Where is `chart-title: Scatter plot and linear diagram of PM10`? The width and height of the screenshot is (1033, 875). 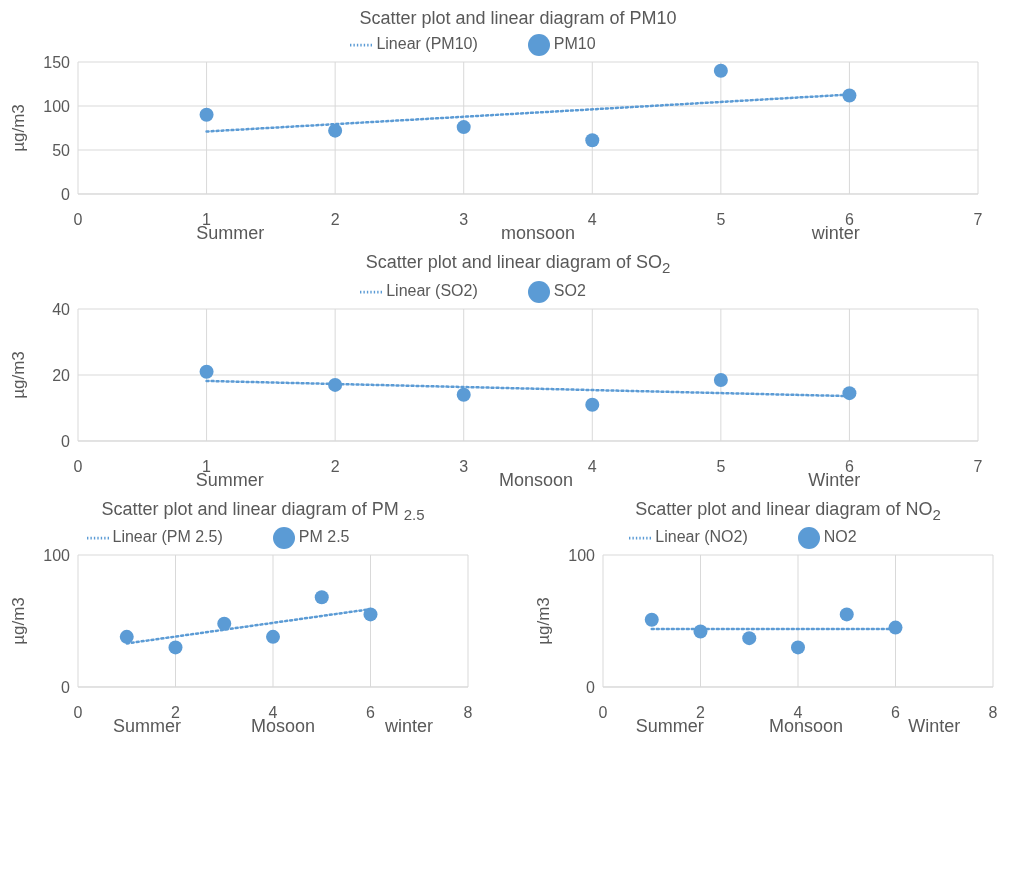 chart-title: Scatter plot and linear diagram of PM10 is located at coordinates (518, 18).